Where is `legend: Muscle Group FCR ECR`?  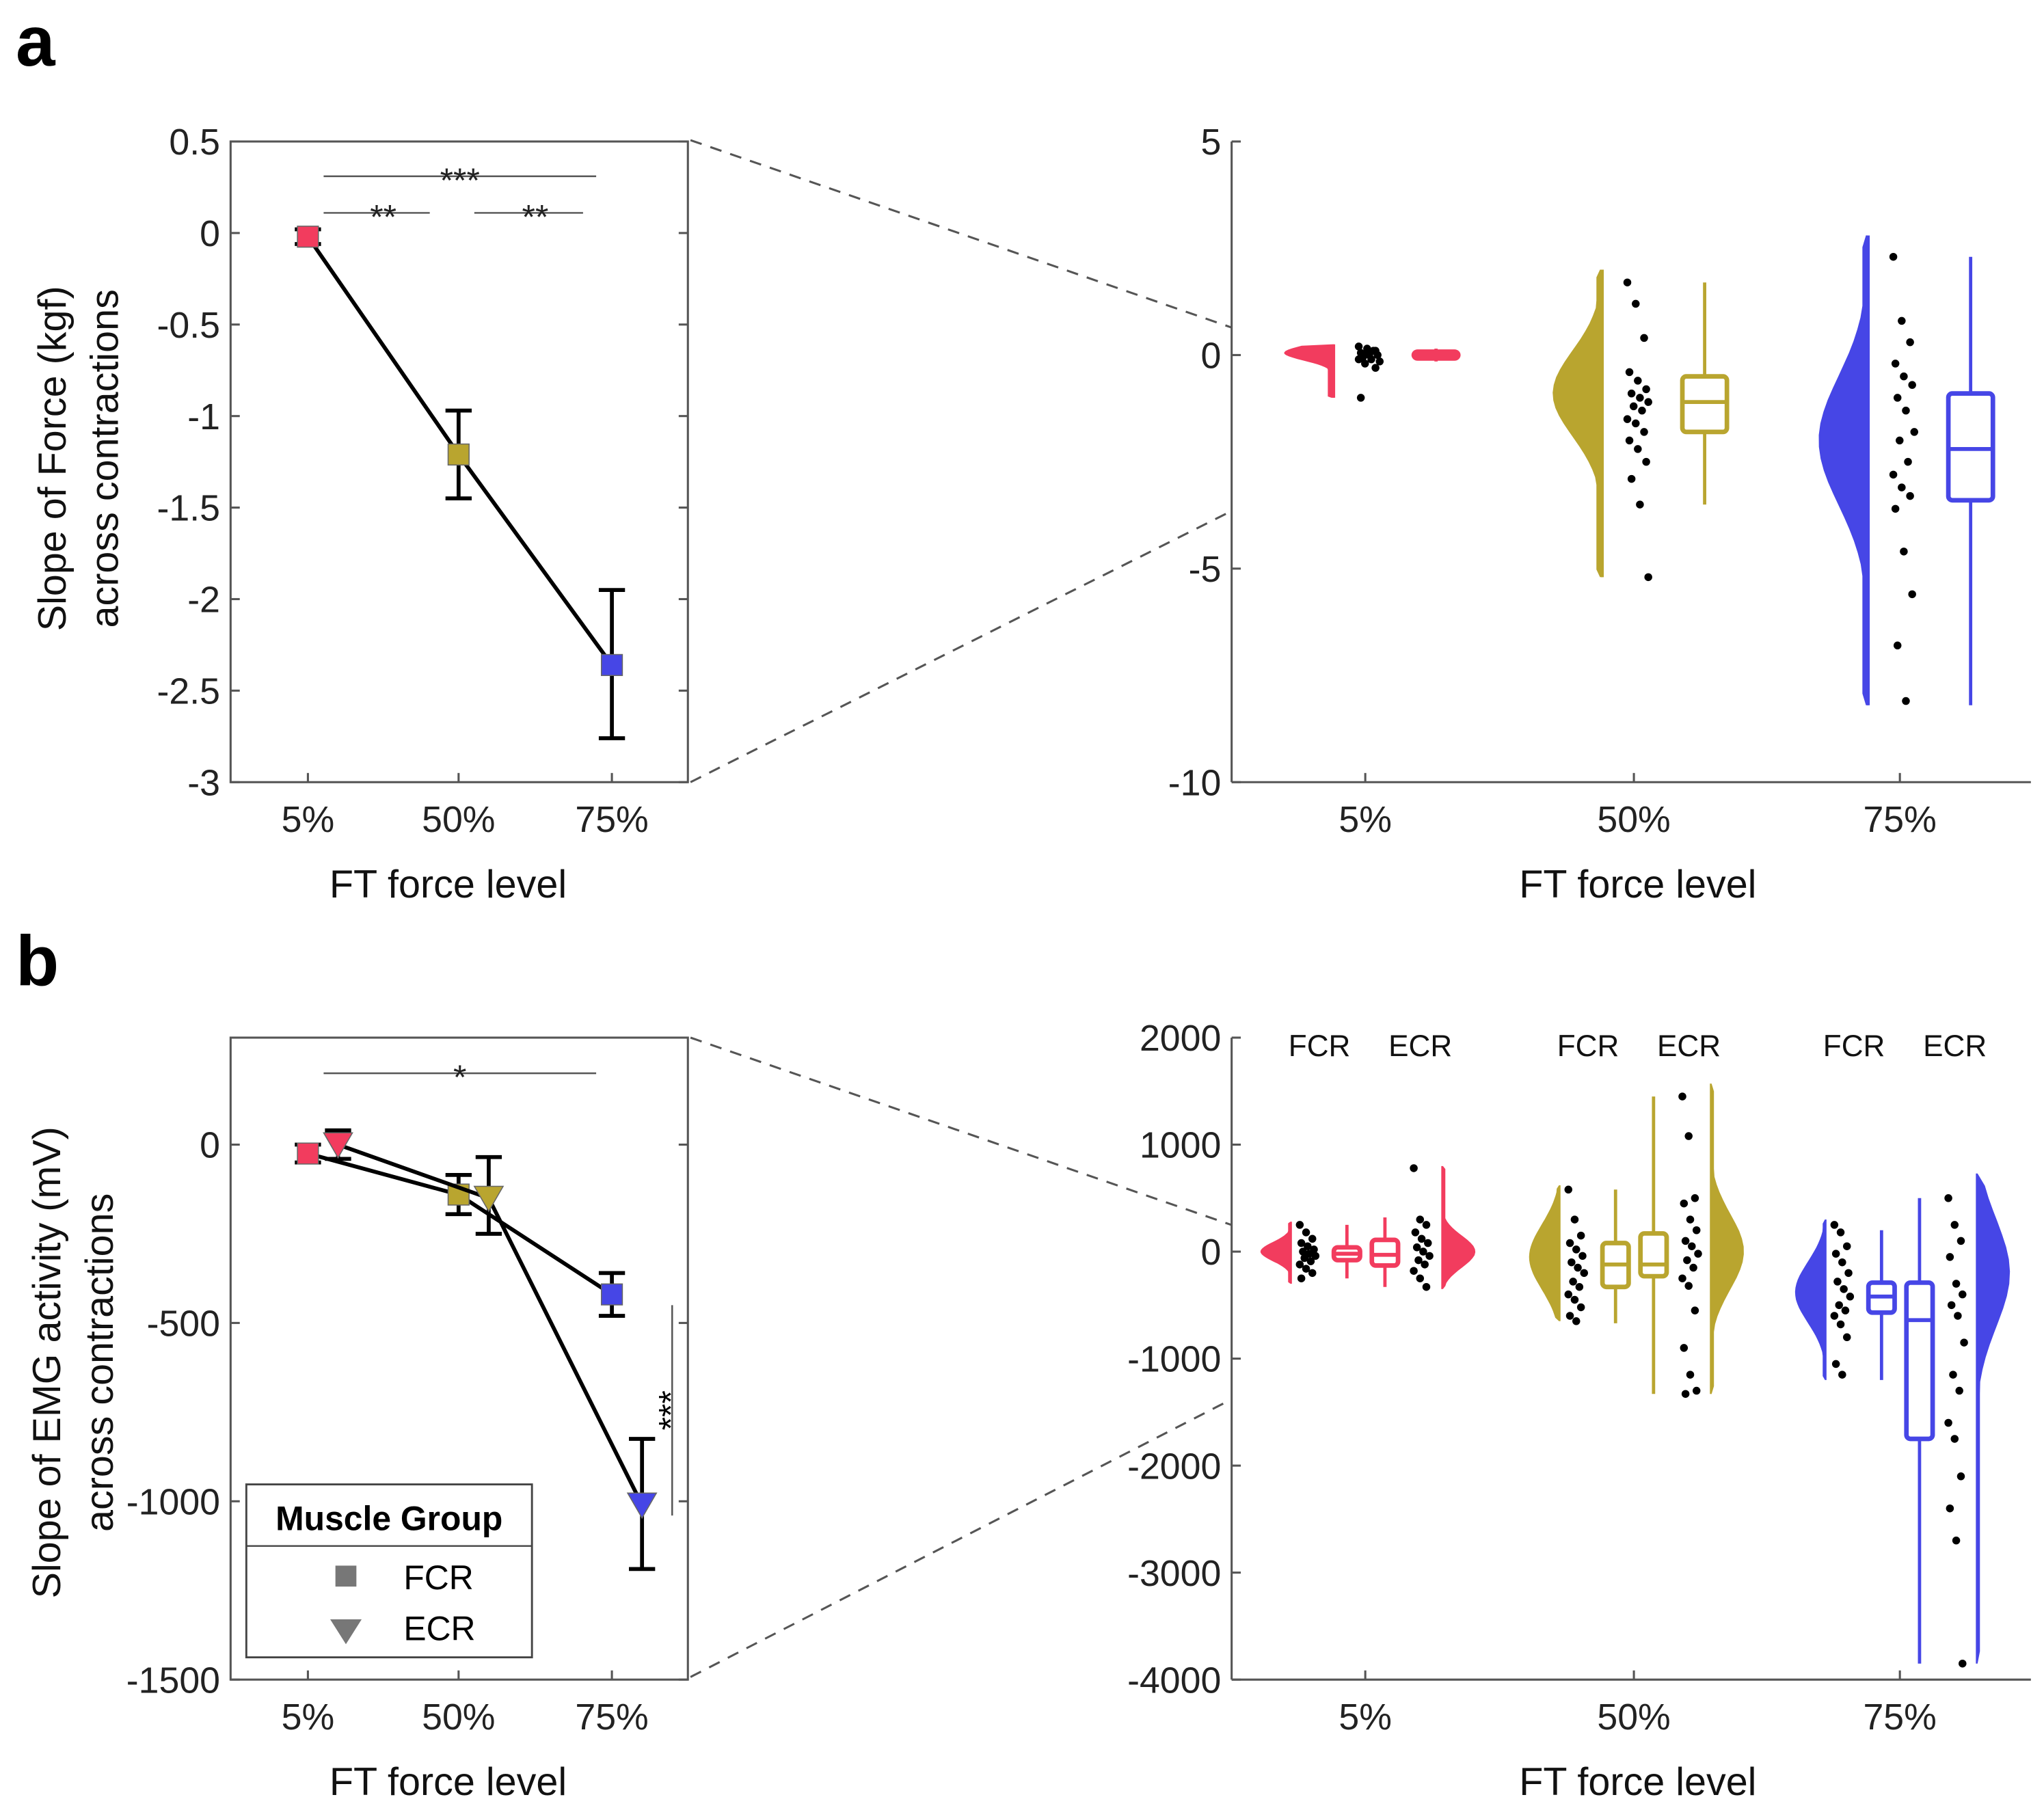
legend: Muscle Group FCR ECR is located at coordinates (389, 1571).